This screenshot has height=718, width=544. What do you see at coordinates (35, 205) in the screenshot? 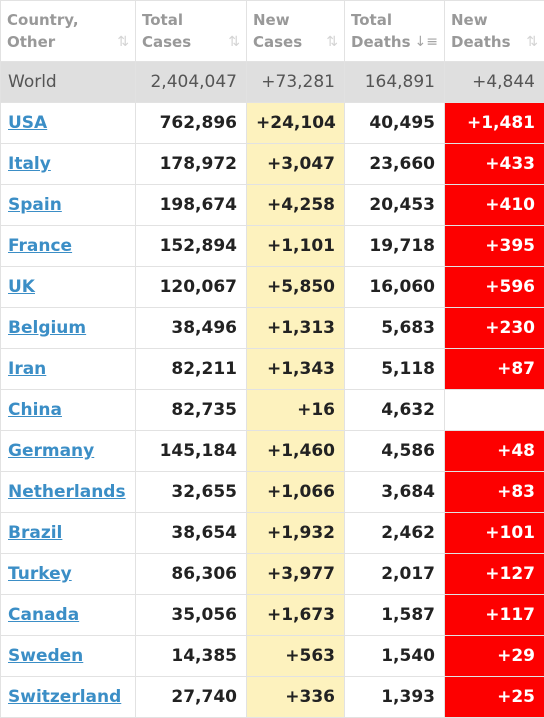
I see `country-link: Spain` at bounding box center [35, 205].